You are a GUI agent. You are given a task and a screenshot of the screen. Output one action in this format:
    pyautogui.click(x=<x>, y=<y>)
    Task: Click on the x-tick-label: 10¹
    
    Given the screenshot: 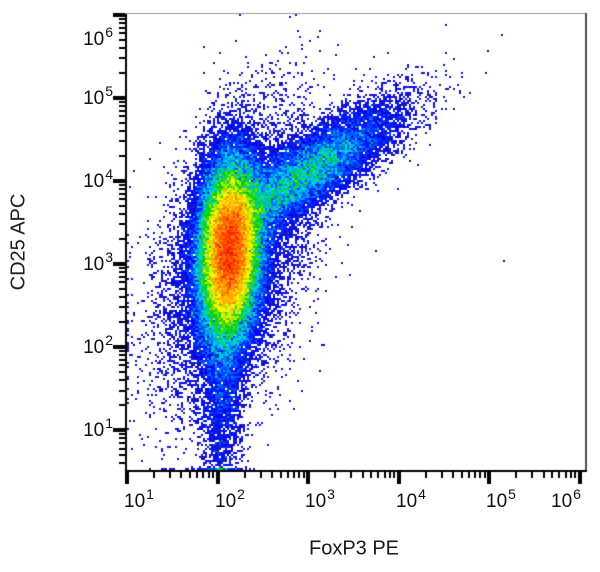 What is the action you would take?
    pyautogui.click(x=139, y=499)
    